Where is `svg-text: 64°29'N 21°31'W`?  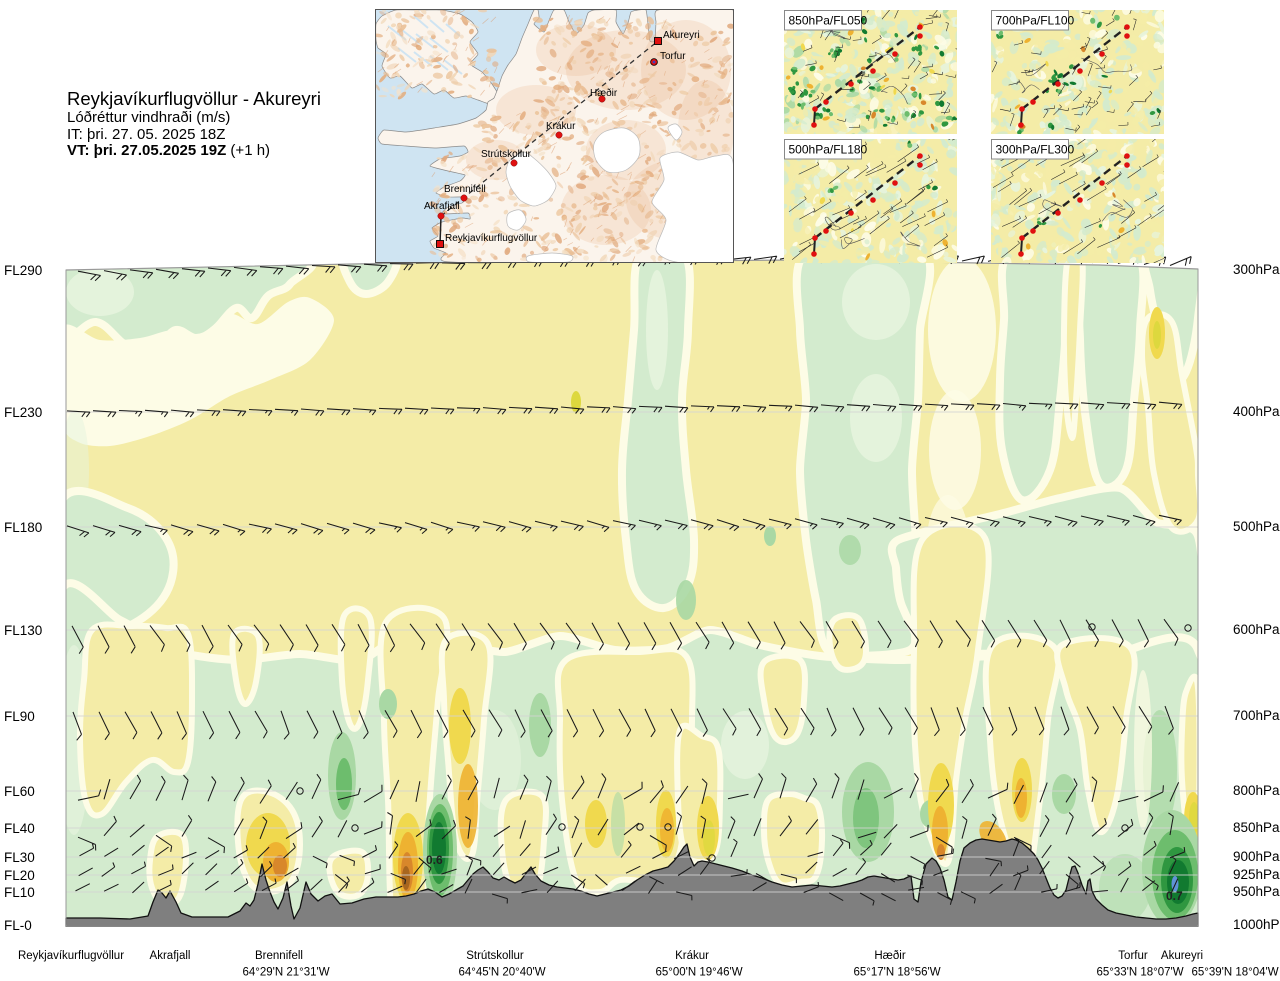
svg-text: 64°29'N 21°31'W is located at coordinates (285, 973).